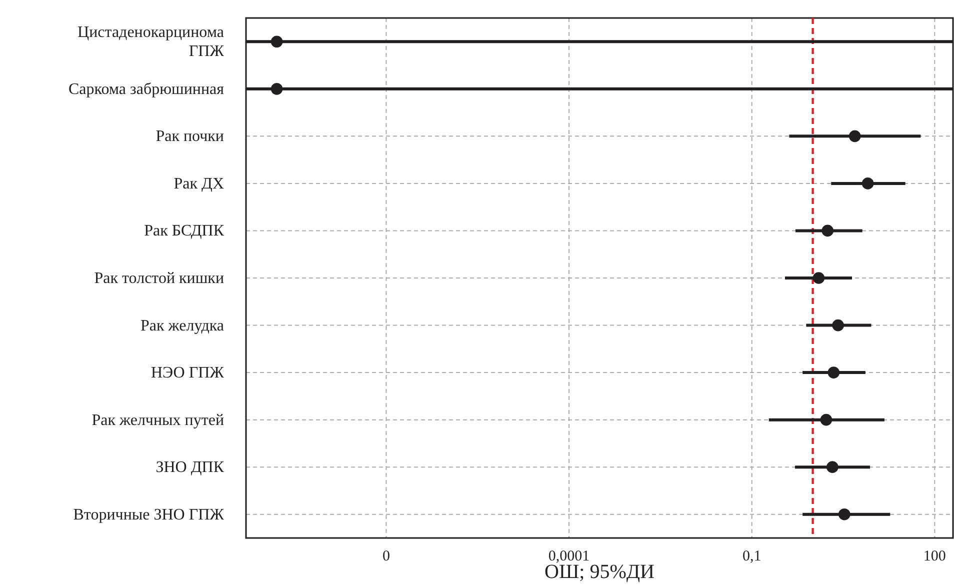 This screenshot has height=585, width=954. What do you see at coordinates (386, 556) in the screenshot?
I see `x-tick-label: 0` at bounding box center [386, 556].